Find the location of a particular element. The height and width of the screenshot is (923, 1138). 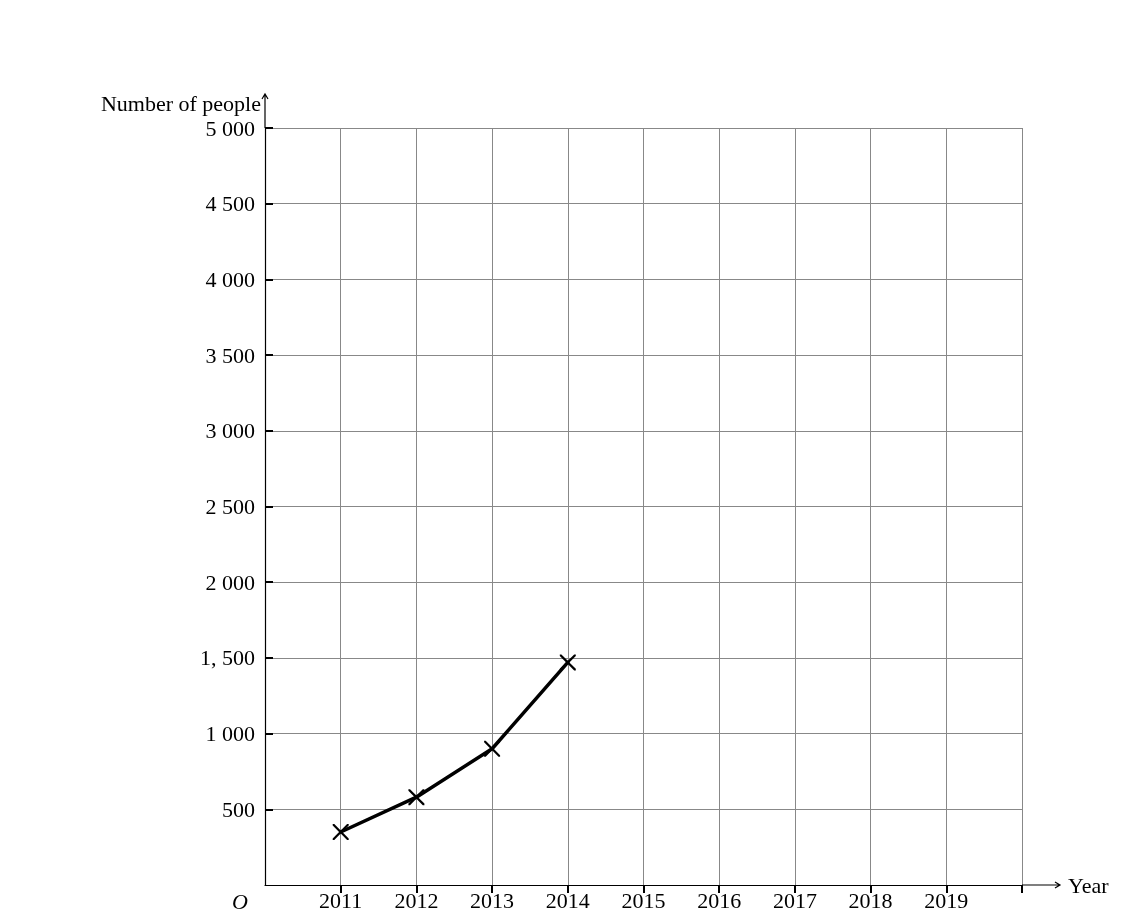

x-tick-label: 2019 is located at coordinates (946, 900).